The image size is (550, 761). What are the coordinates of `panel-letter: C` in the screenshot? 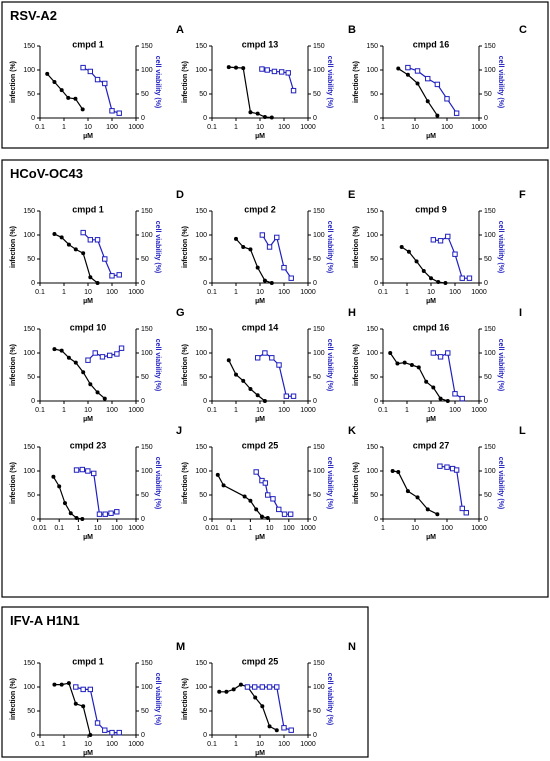 It's located at (523, 30).